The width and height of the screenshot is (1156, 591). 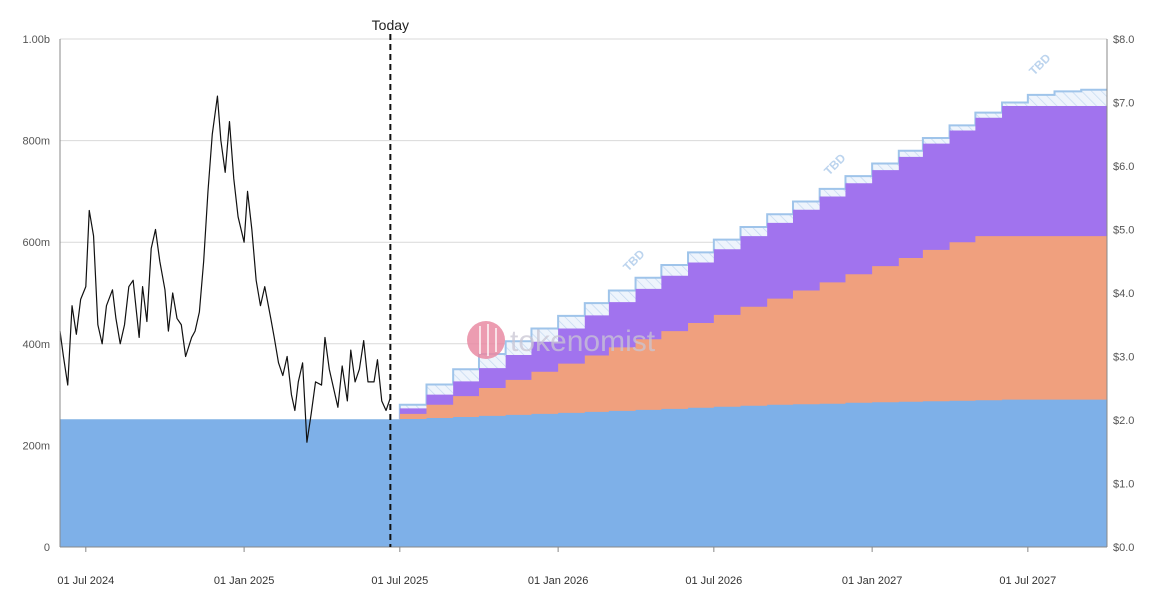 I want to click on y-right-tick-7: $7.0, so click(x=1123, y=104).